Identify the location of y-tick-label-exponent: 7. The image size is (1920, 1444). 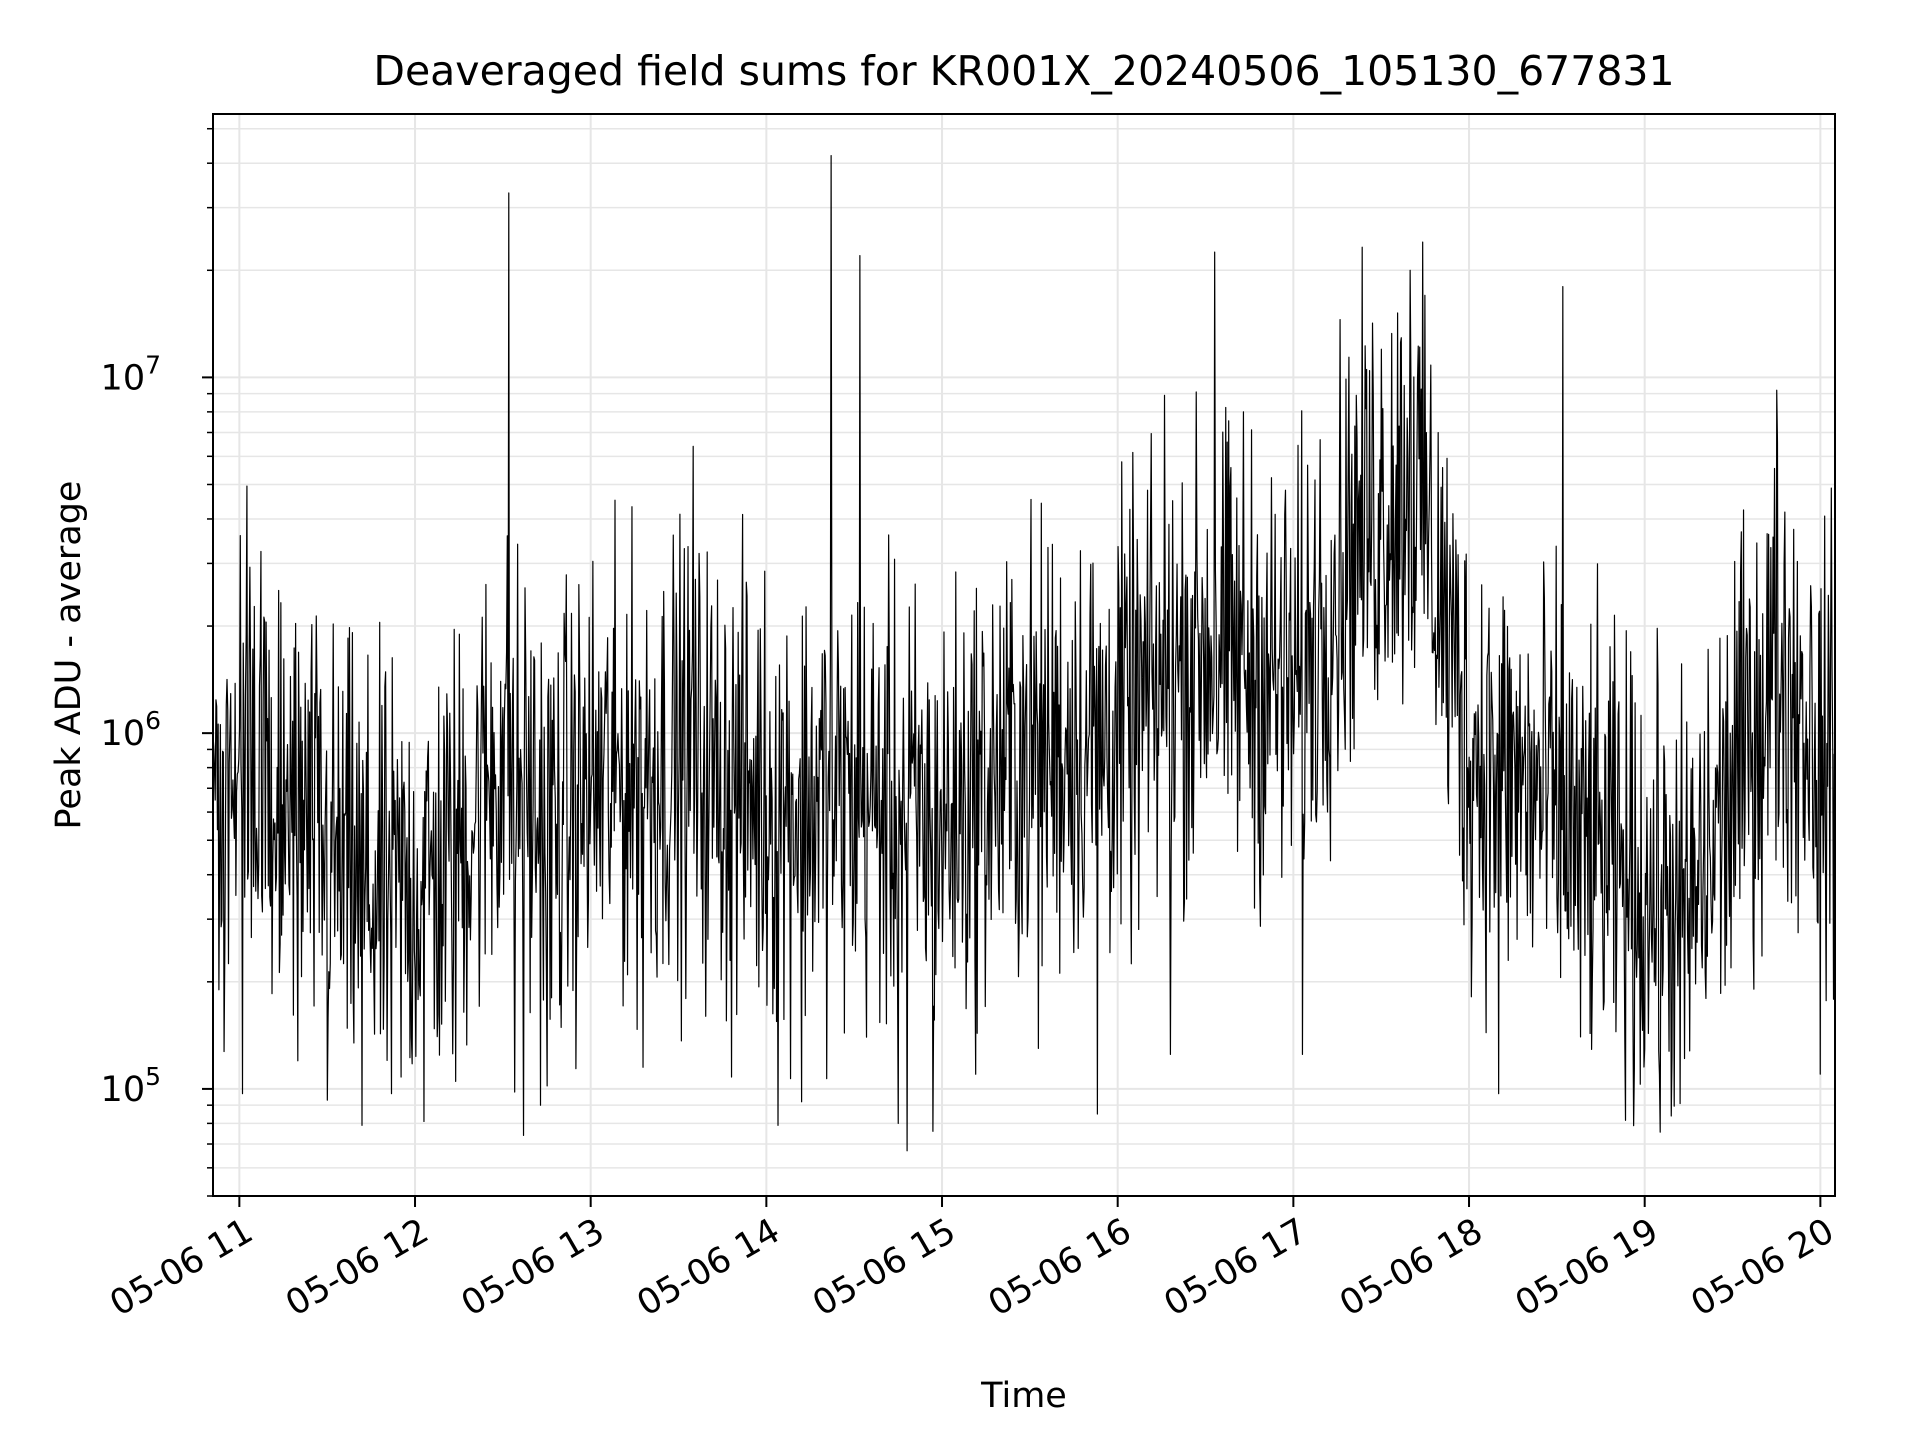
(153, 364).